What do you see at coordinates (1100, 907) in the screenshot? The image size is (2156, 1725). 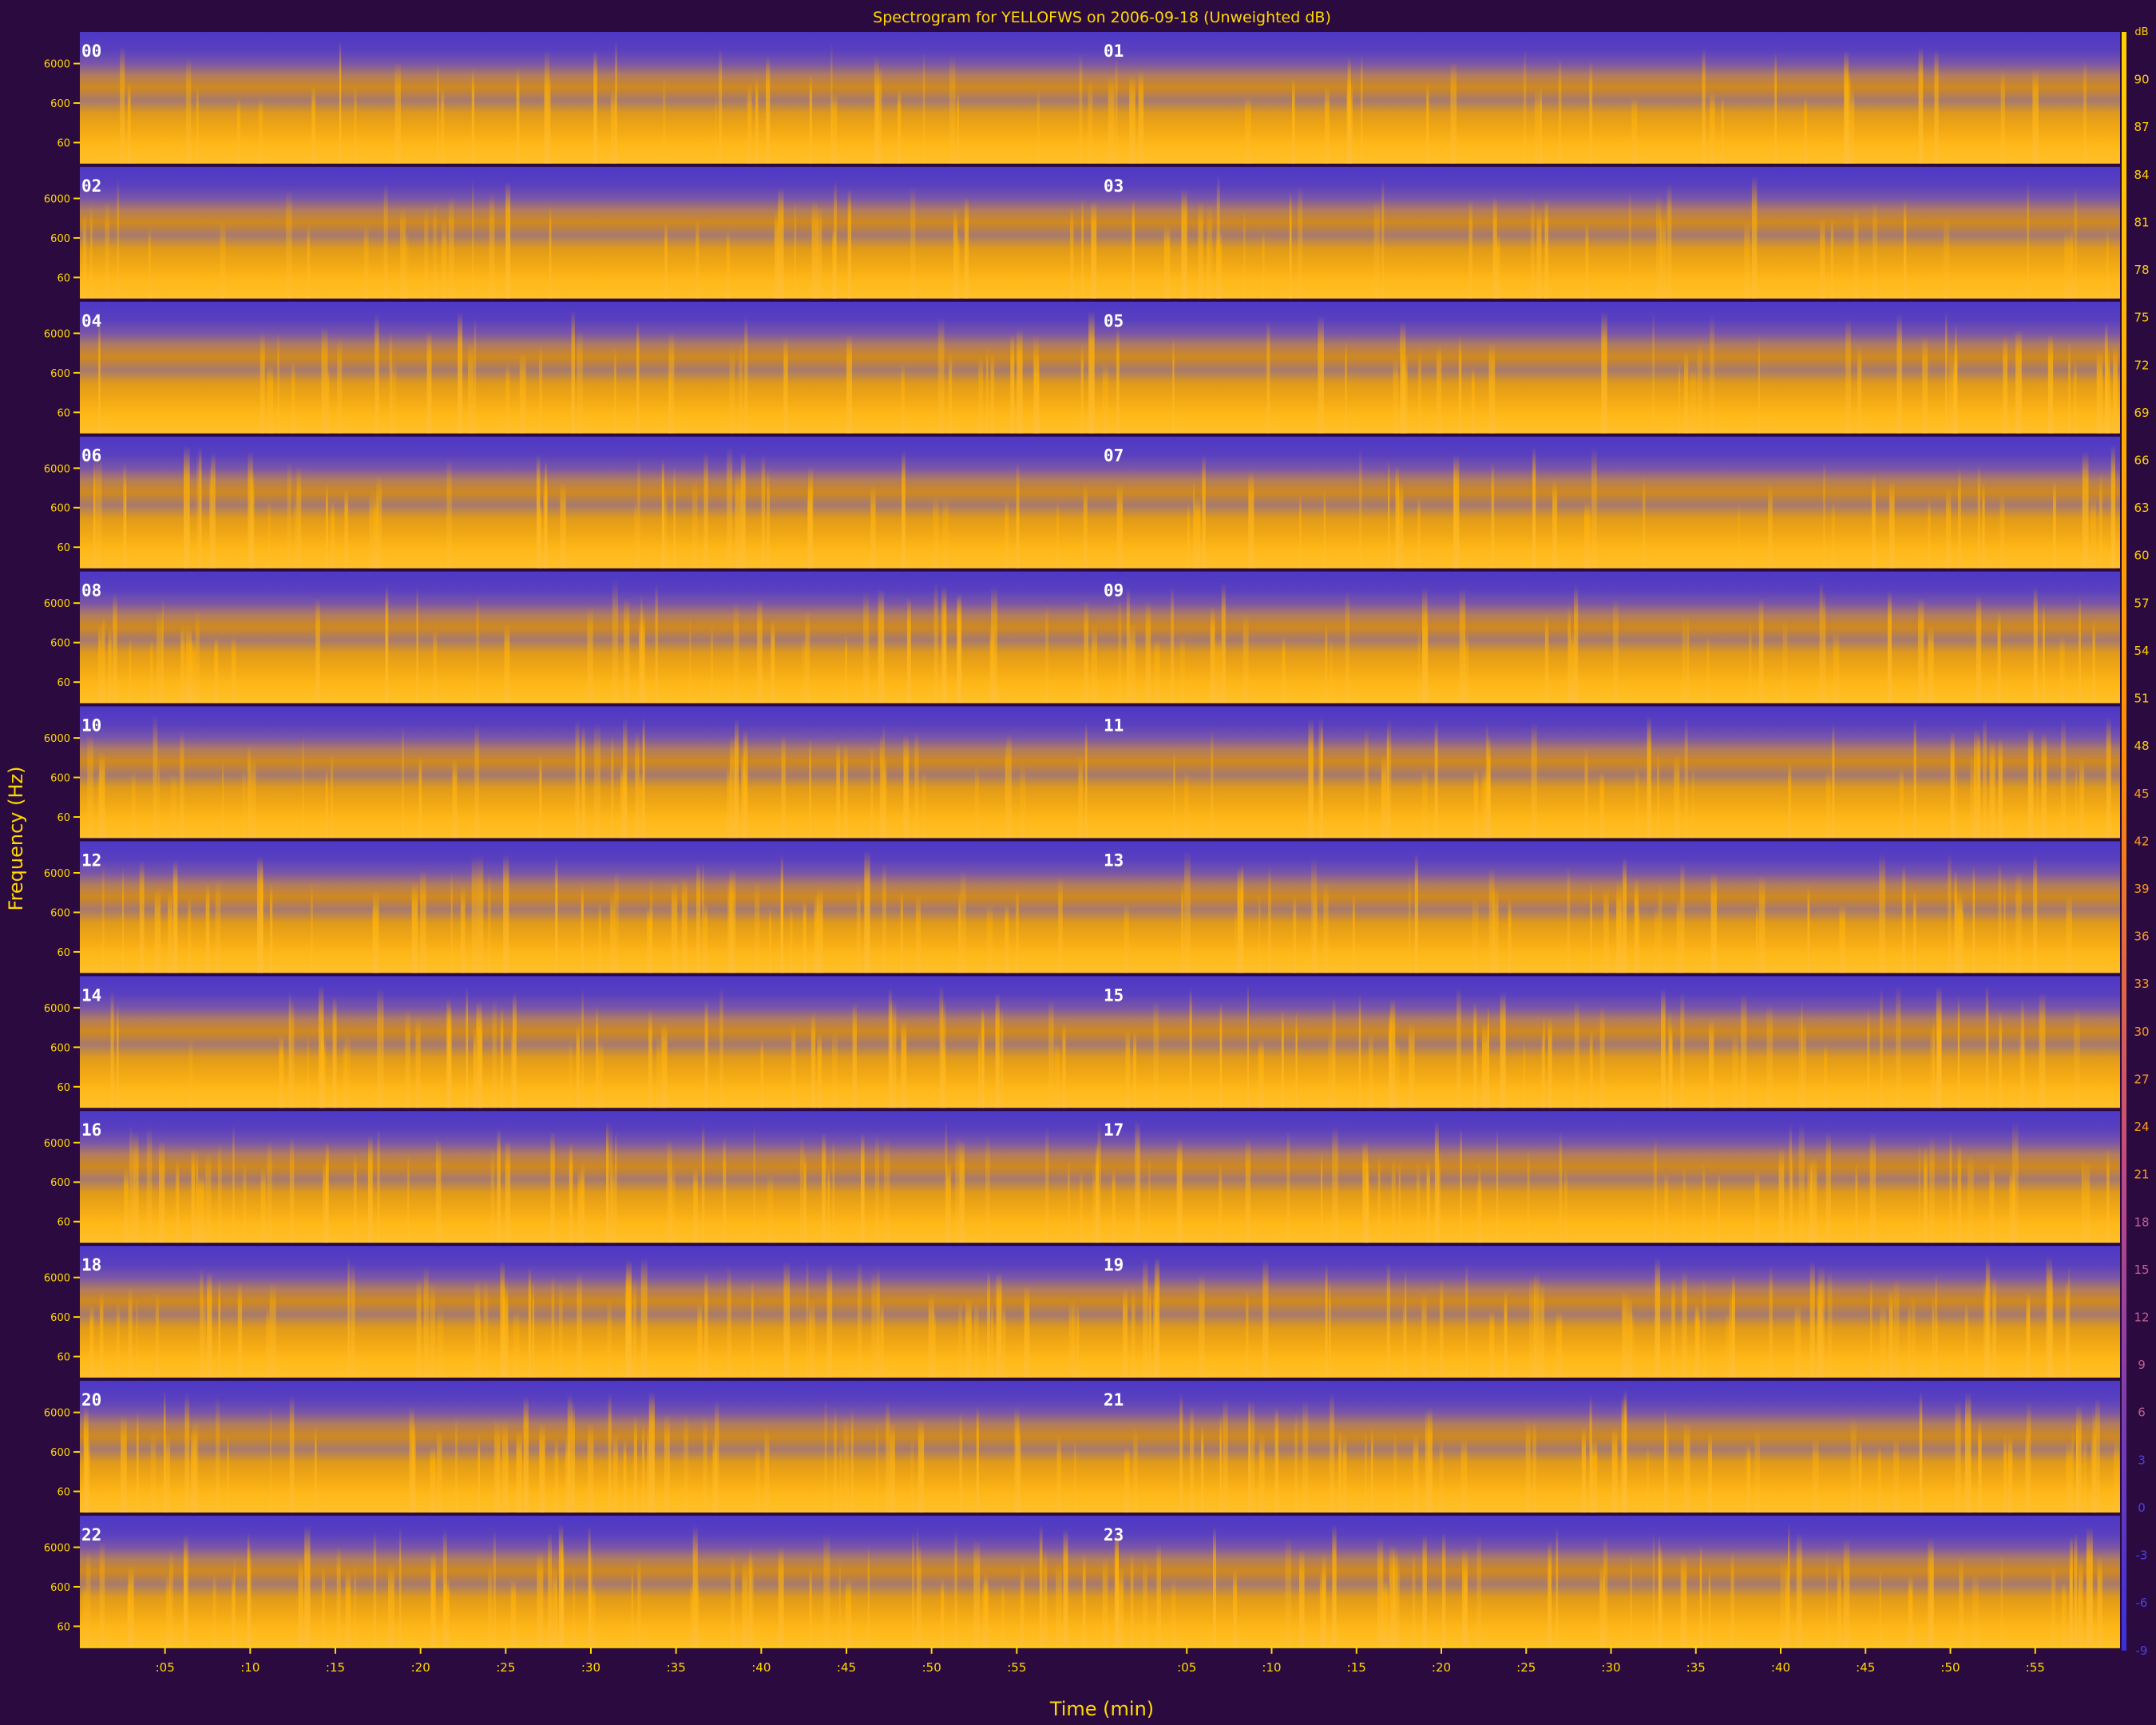 I see `spectrogram-row: 12 13` at bounding box center [1100, 907].